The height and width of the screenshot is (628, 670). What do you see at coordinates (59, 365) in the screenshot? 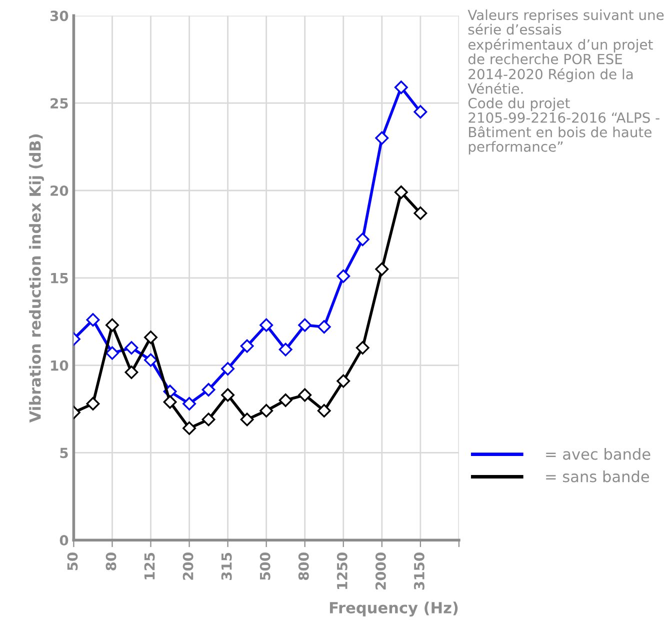
I see `y-tick-label: 10` at bounding box center [59, 365].